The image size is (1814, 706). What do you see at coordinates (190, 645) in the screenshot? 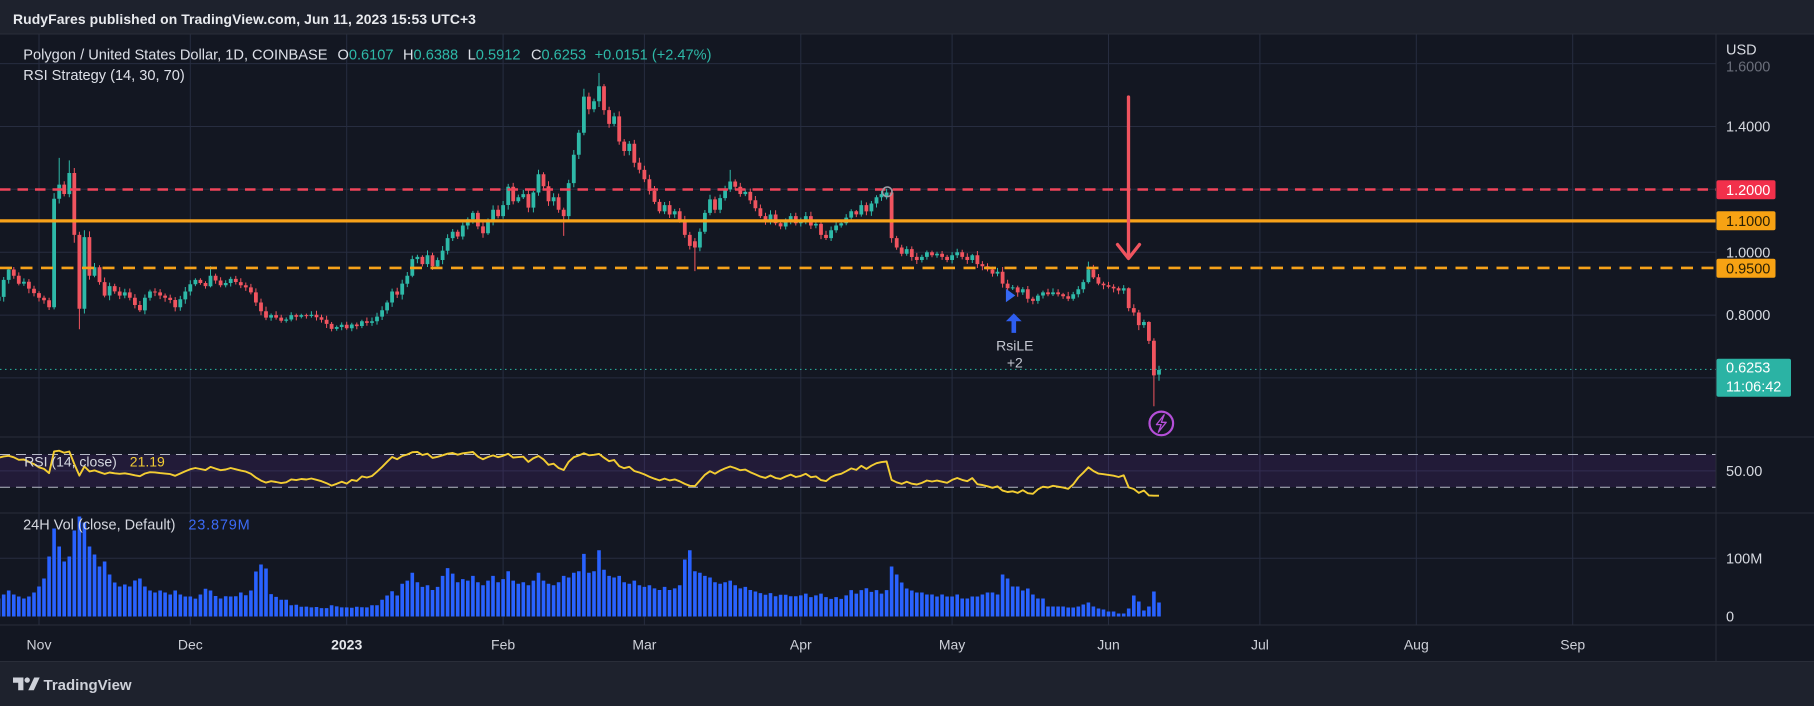
I see `svg-text: Dec` at bounding box center [190, 645].